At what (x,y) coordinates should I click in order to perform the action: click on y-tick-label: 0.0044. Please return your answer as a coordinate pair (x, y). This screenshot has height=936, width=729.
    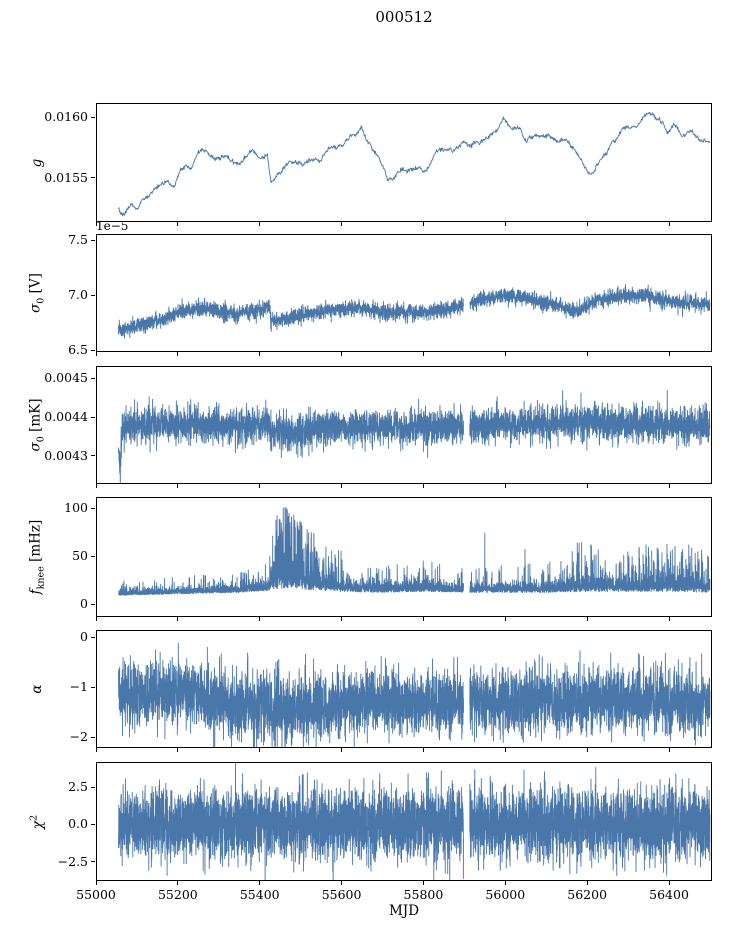
    Looking at the image, I should click on (66, 417).